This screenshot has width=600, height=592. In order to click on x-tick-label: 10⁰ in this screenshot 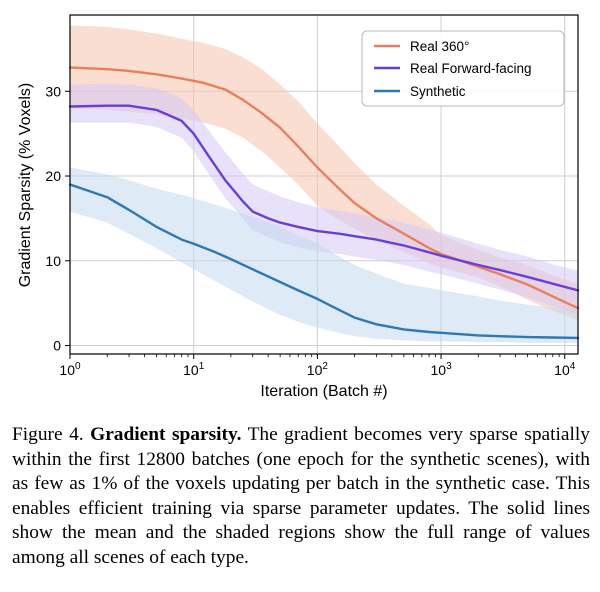, I will do `click(70, 369)`.